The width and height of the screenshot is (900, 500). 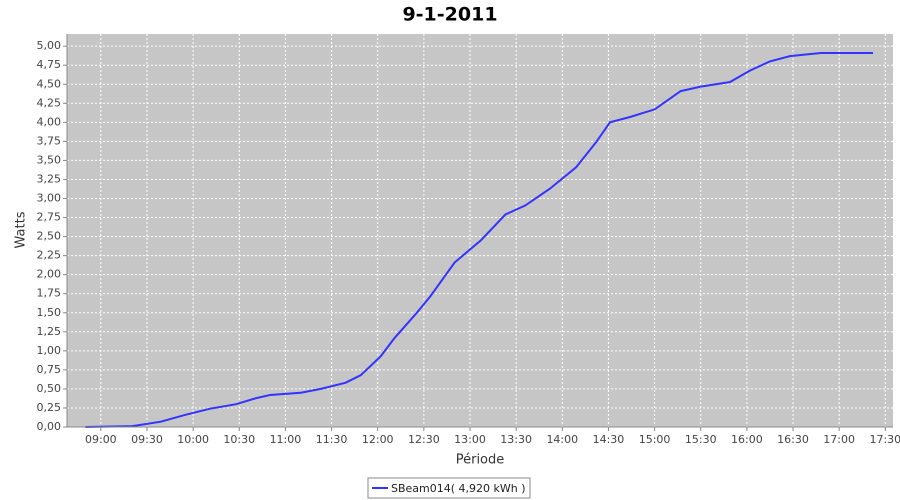 What do you see at coordinates (239, 439) in the screenshot?
I see `x-tick-label: 10:30` at bounding box center [239, 439].